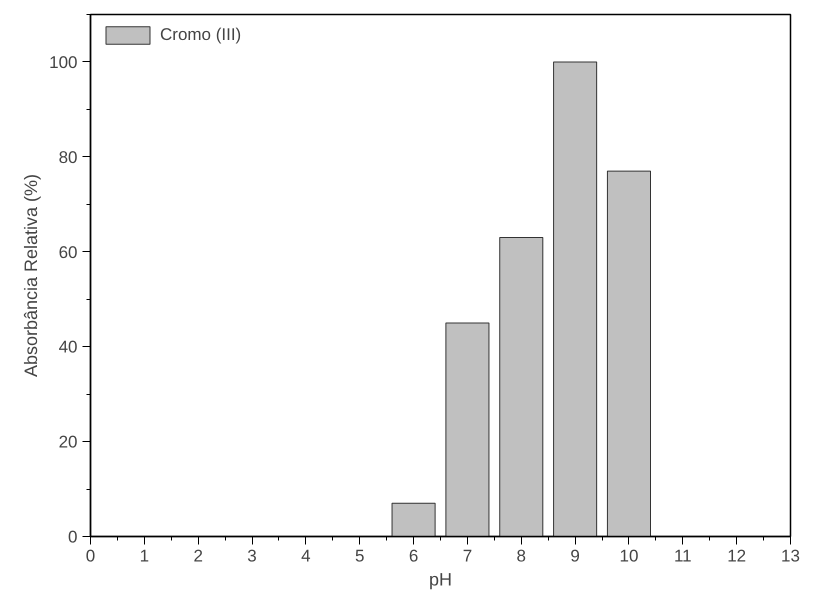 The image size is (818, 614). I want to click on y-tick-label: 80, so click(68, 157).